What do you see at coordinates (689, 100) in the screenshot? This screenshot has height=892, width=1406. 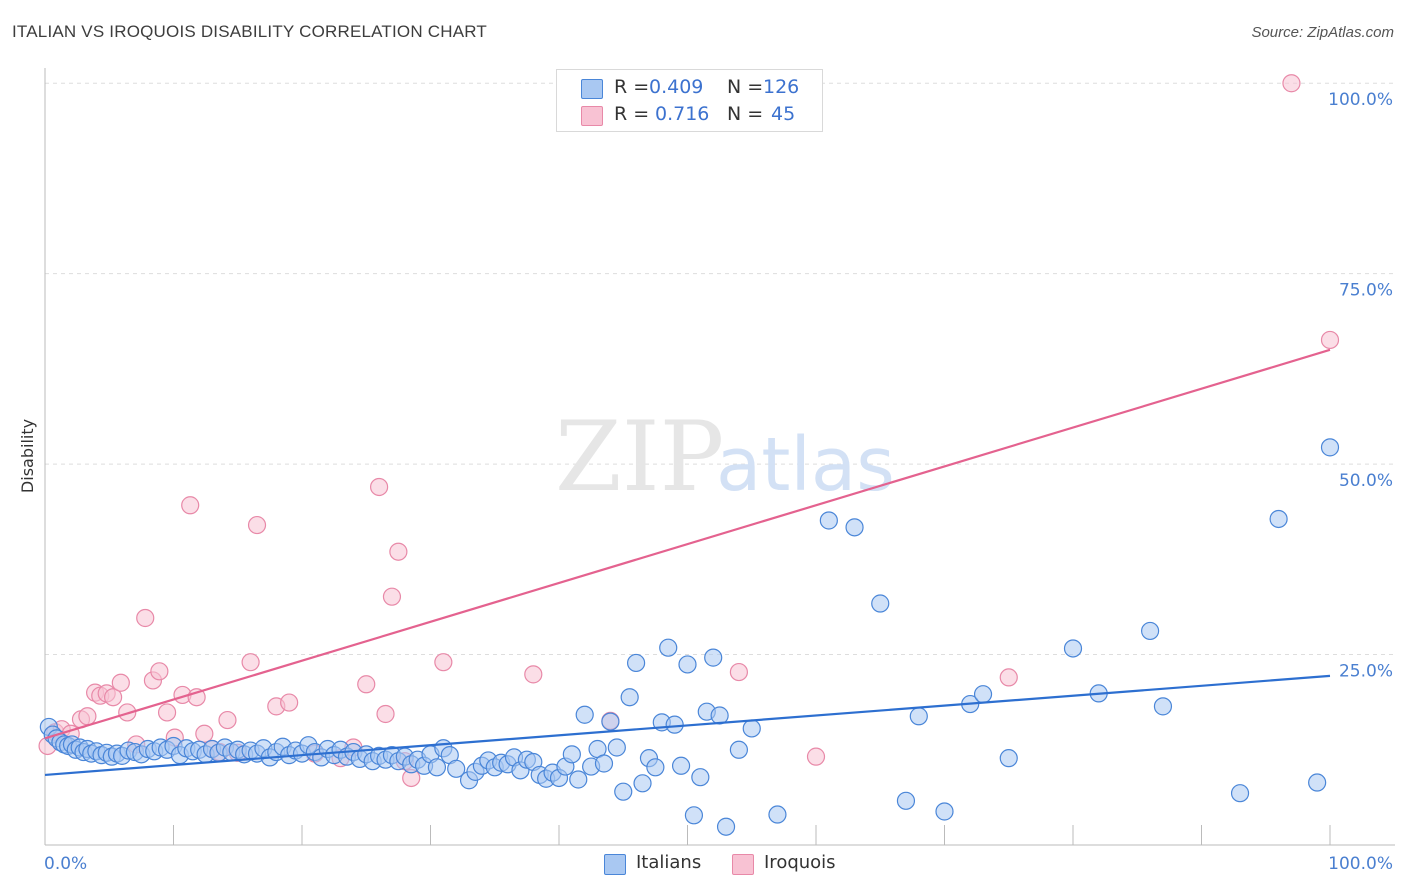 I see `legend: R = 0.409 N = 126 R = 0.716 N = 45` at bounding box center [689, 100].